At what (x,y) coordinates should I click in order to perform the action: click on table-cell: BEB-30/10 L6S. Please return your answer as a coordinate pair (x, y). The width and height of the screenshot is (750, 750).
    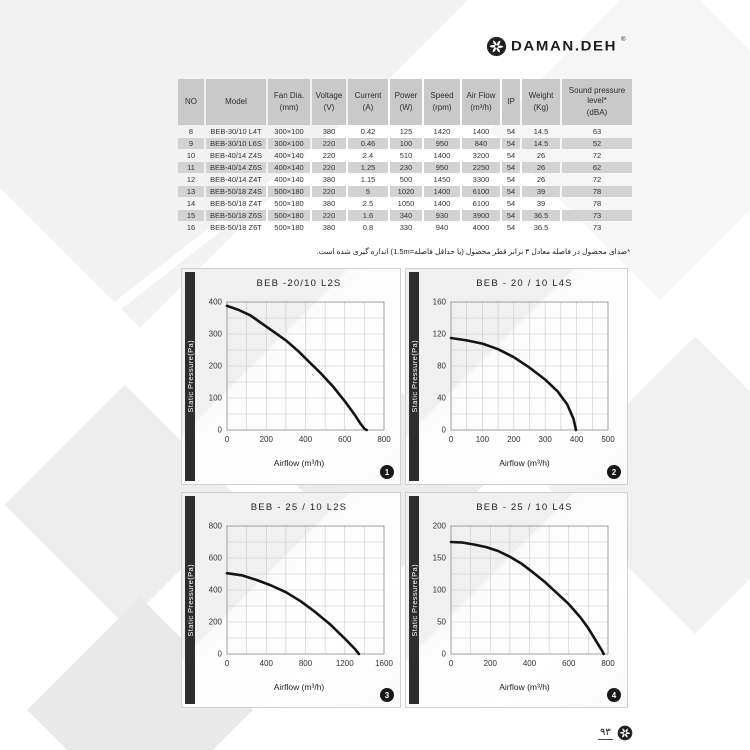
    Looking at the image, I should click on (236, 143).